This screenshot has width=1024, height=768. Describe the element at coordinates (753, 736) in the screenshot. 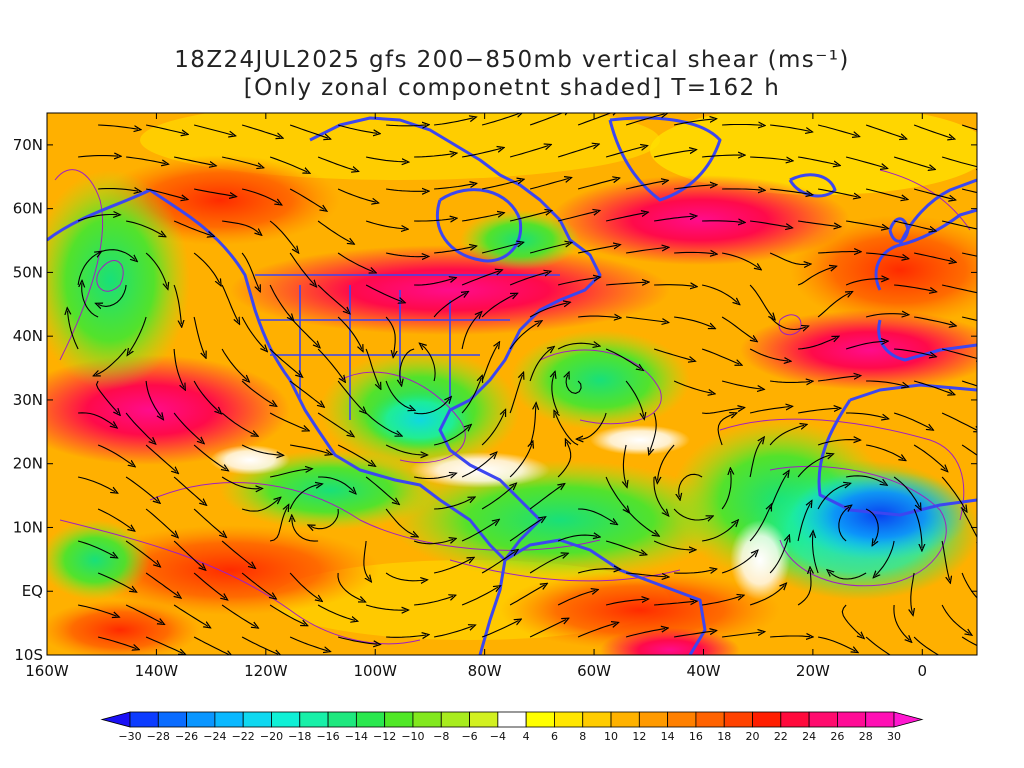

I see `colorbar-label: 20` at that location.